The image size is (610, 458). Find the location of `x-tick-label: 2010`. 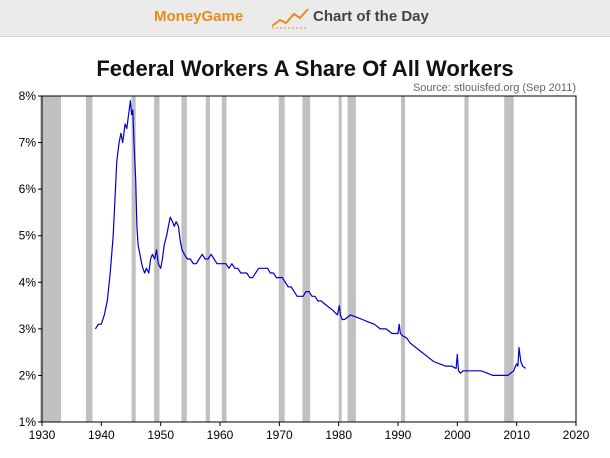

x-tick-label: 2010 is located at coordinates (516, 435).